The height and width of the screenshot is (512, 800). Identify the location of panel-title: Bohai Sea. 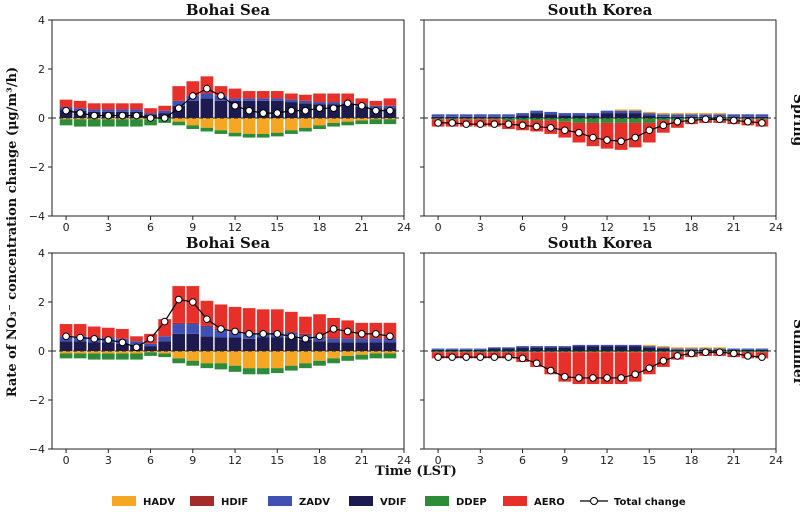
(228, 243).